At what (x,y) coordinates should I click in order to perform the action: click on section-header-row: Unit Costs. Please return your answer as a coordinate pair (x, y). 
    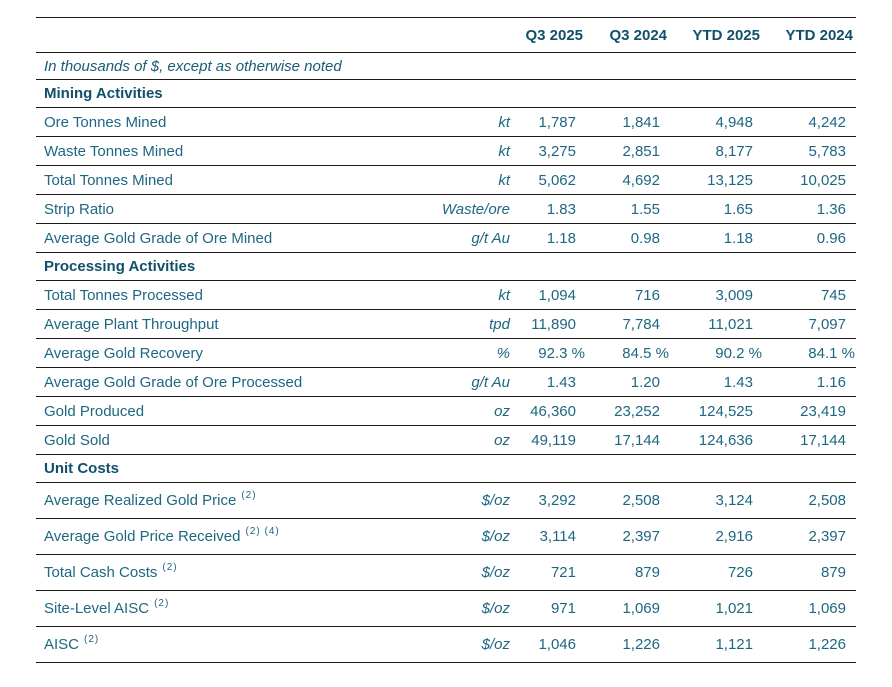
    Looking at the image, I should click on (446, 468).